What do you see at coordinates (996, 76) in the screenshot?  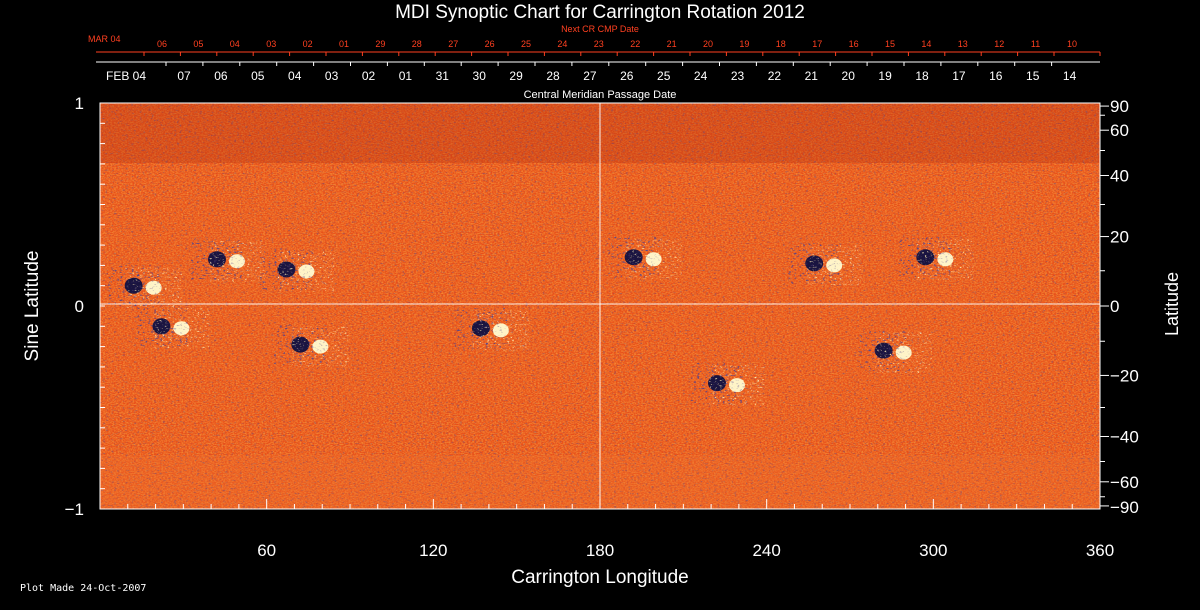 I see `cmp-day-label: 16` at bounding box center [996, 76].